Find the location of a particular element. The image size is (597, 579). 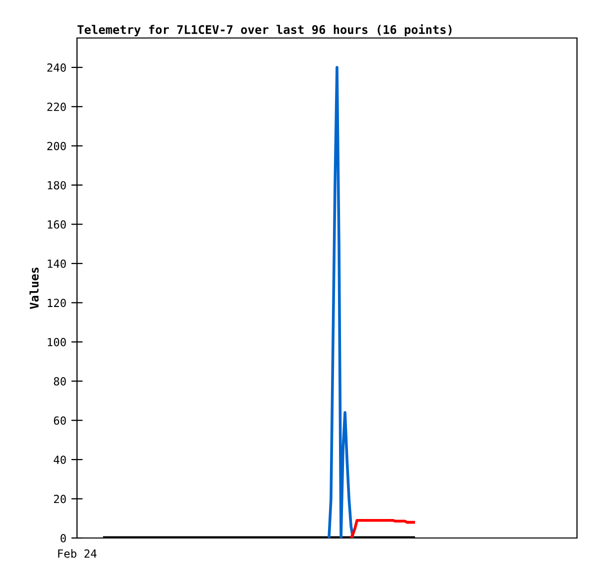

y-tick-label: 120 is located at coordinates (57, 303).